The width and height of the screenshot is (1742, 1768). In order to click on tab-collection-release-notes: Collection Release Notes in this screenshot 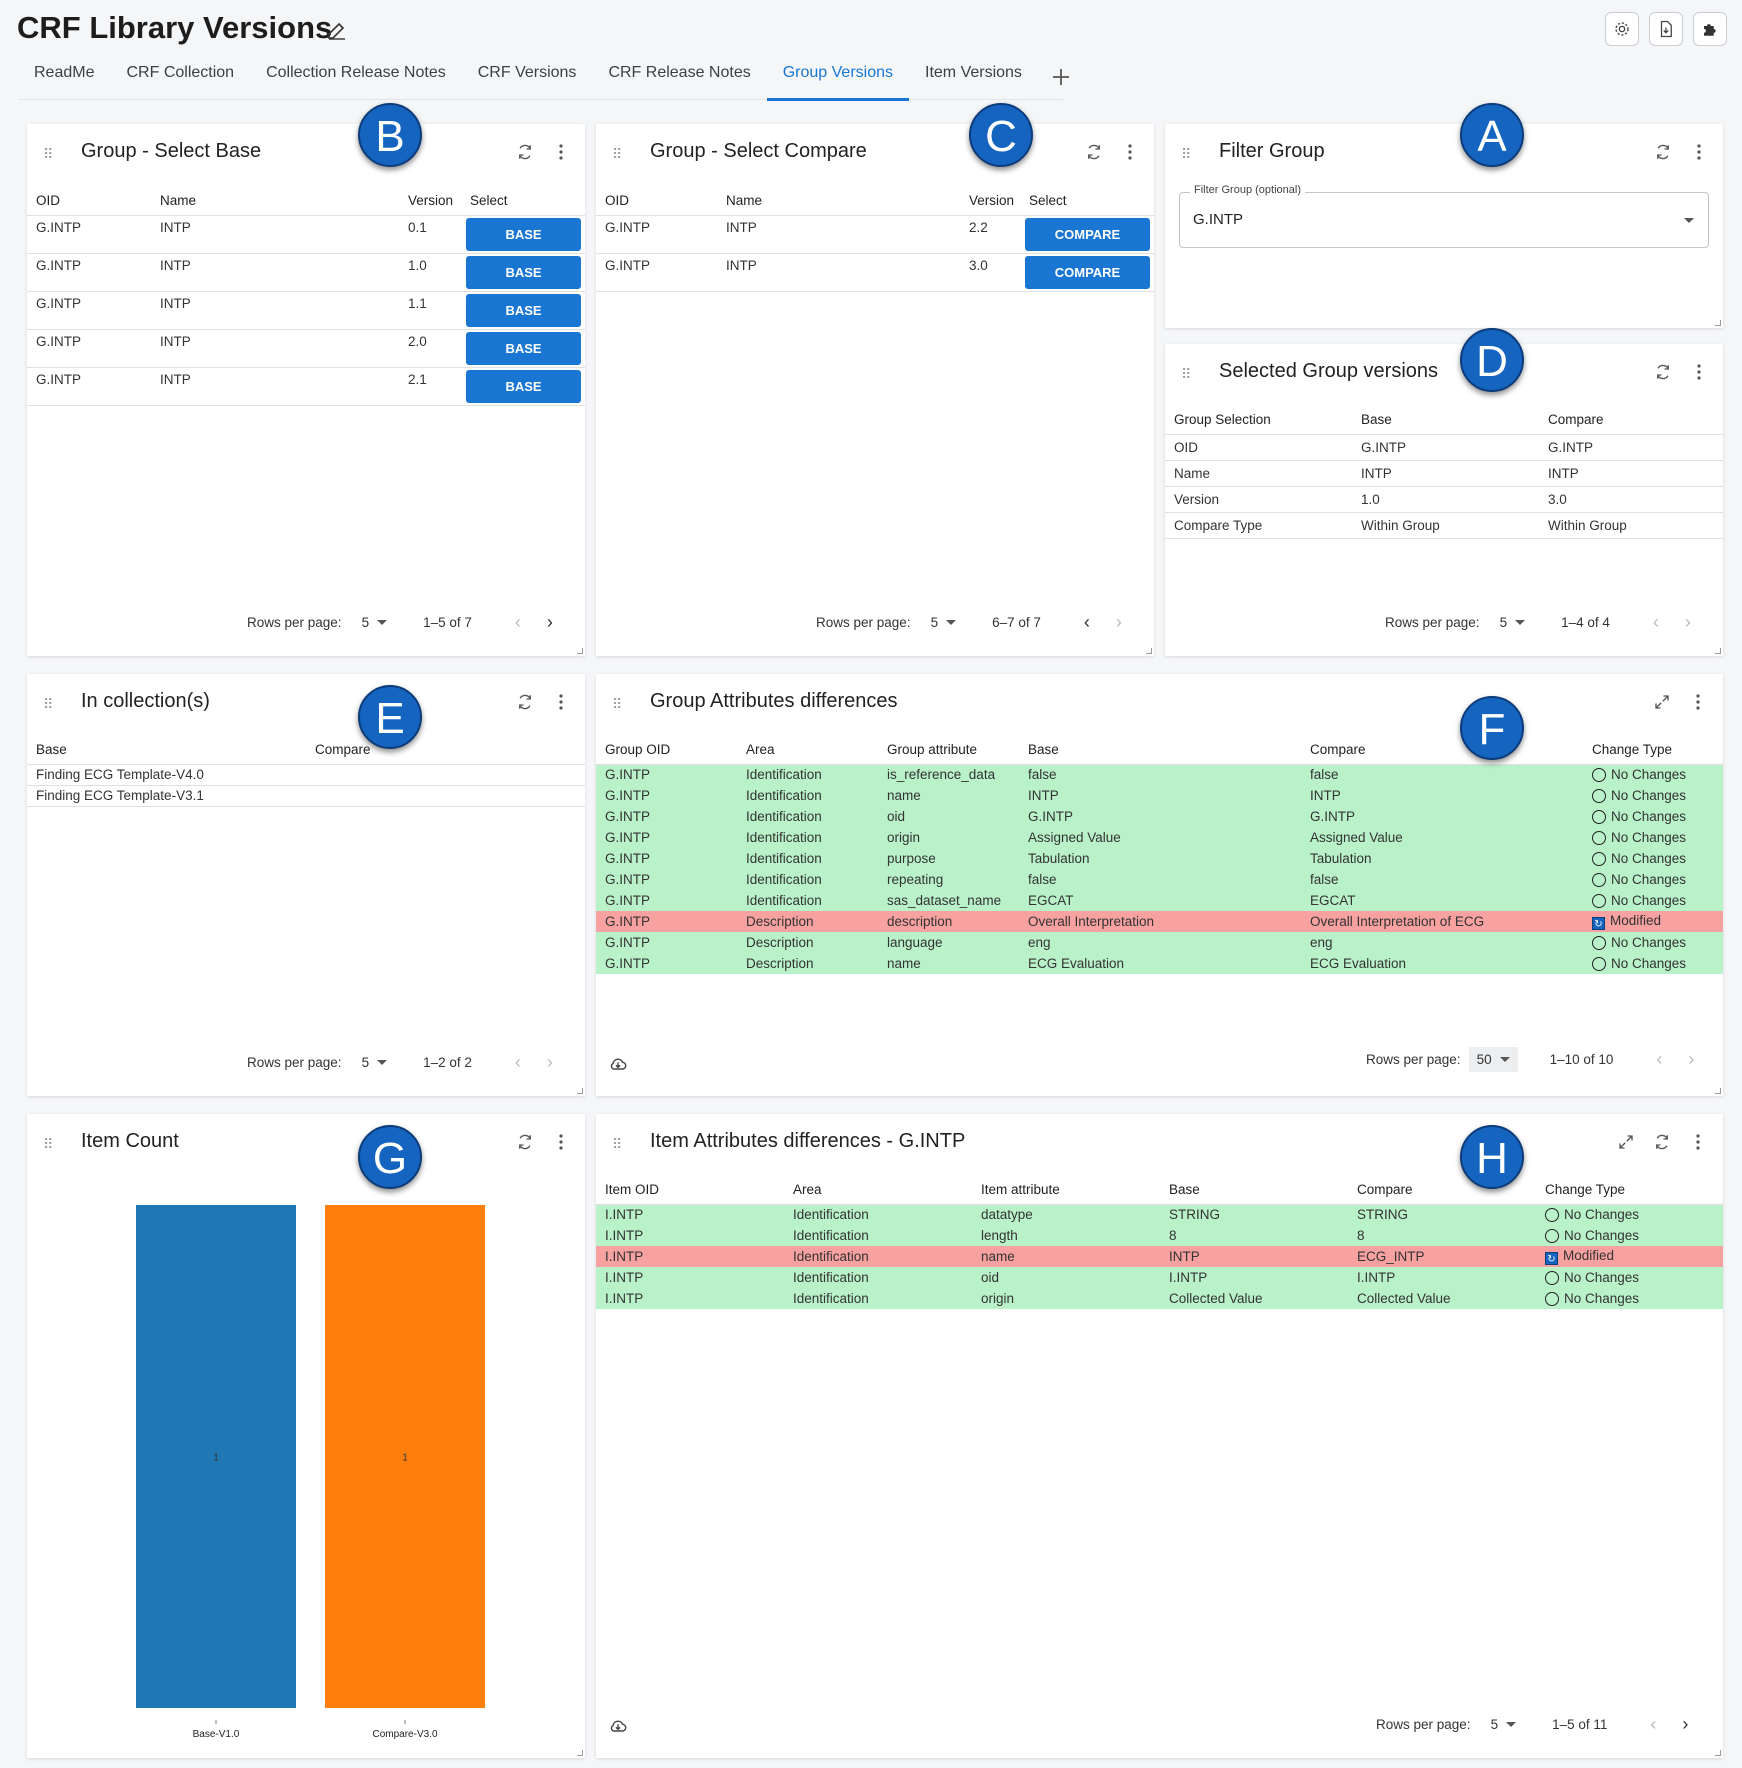, I will do `click(356, 72)`.